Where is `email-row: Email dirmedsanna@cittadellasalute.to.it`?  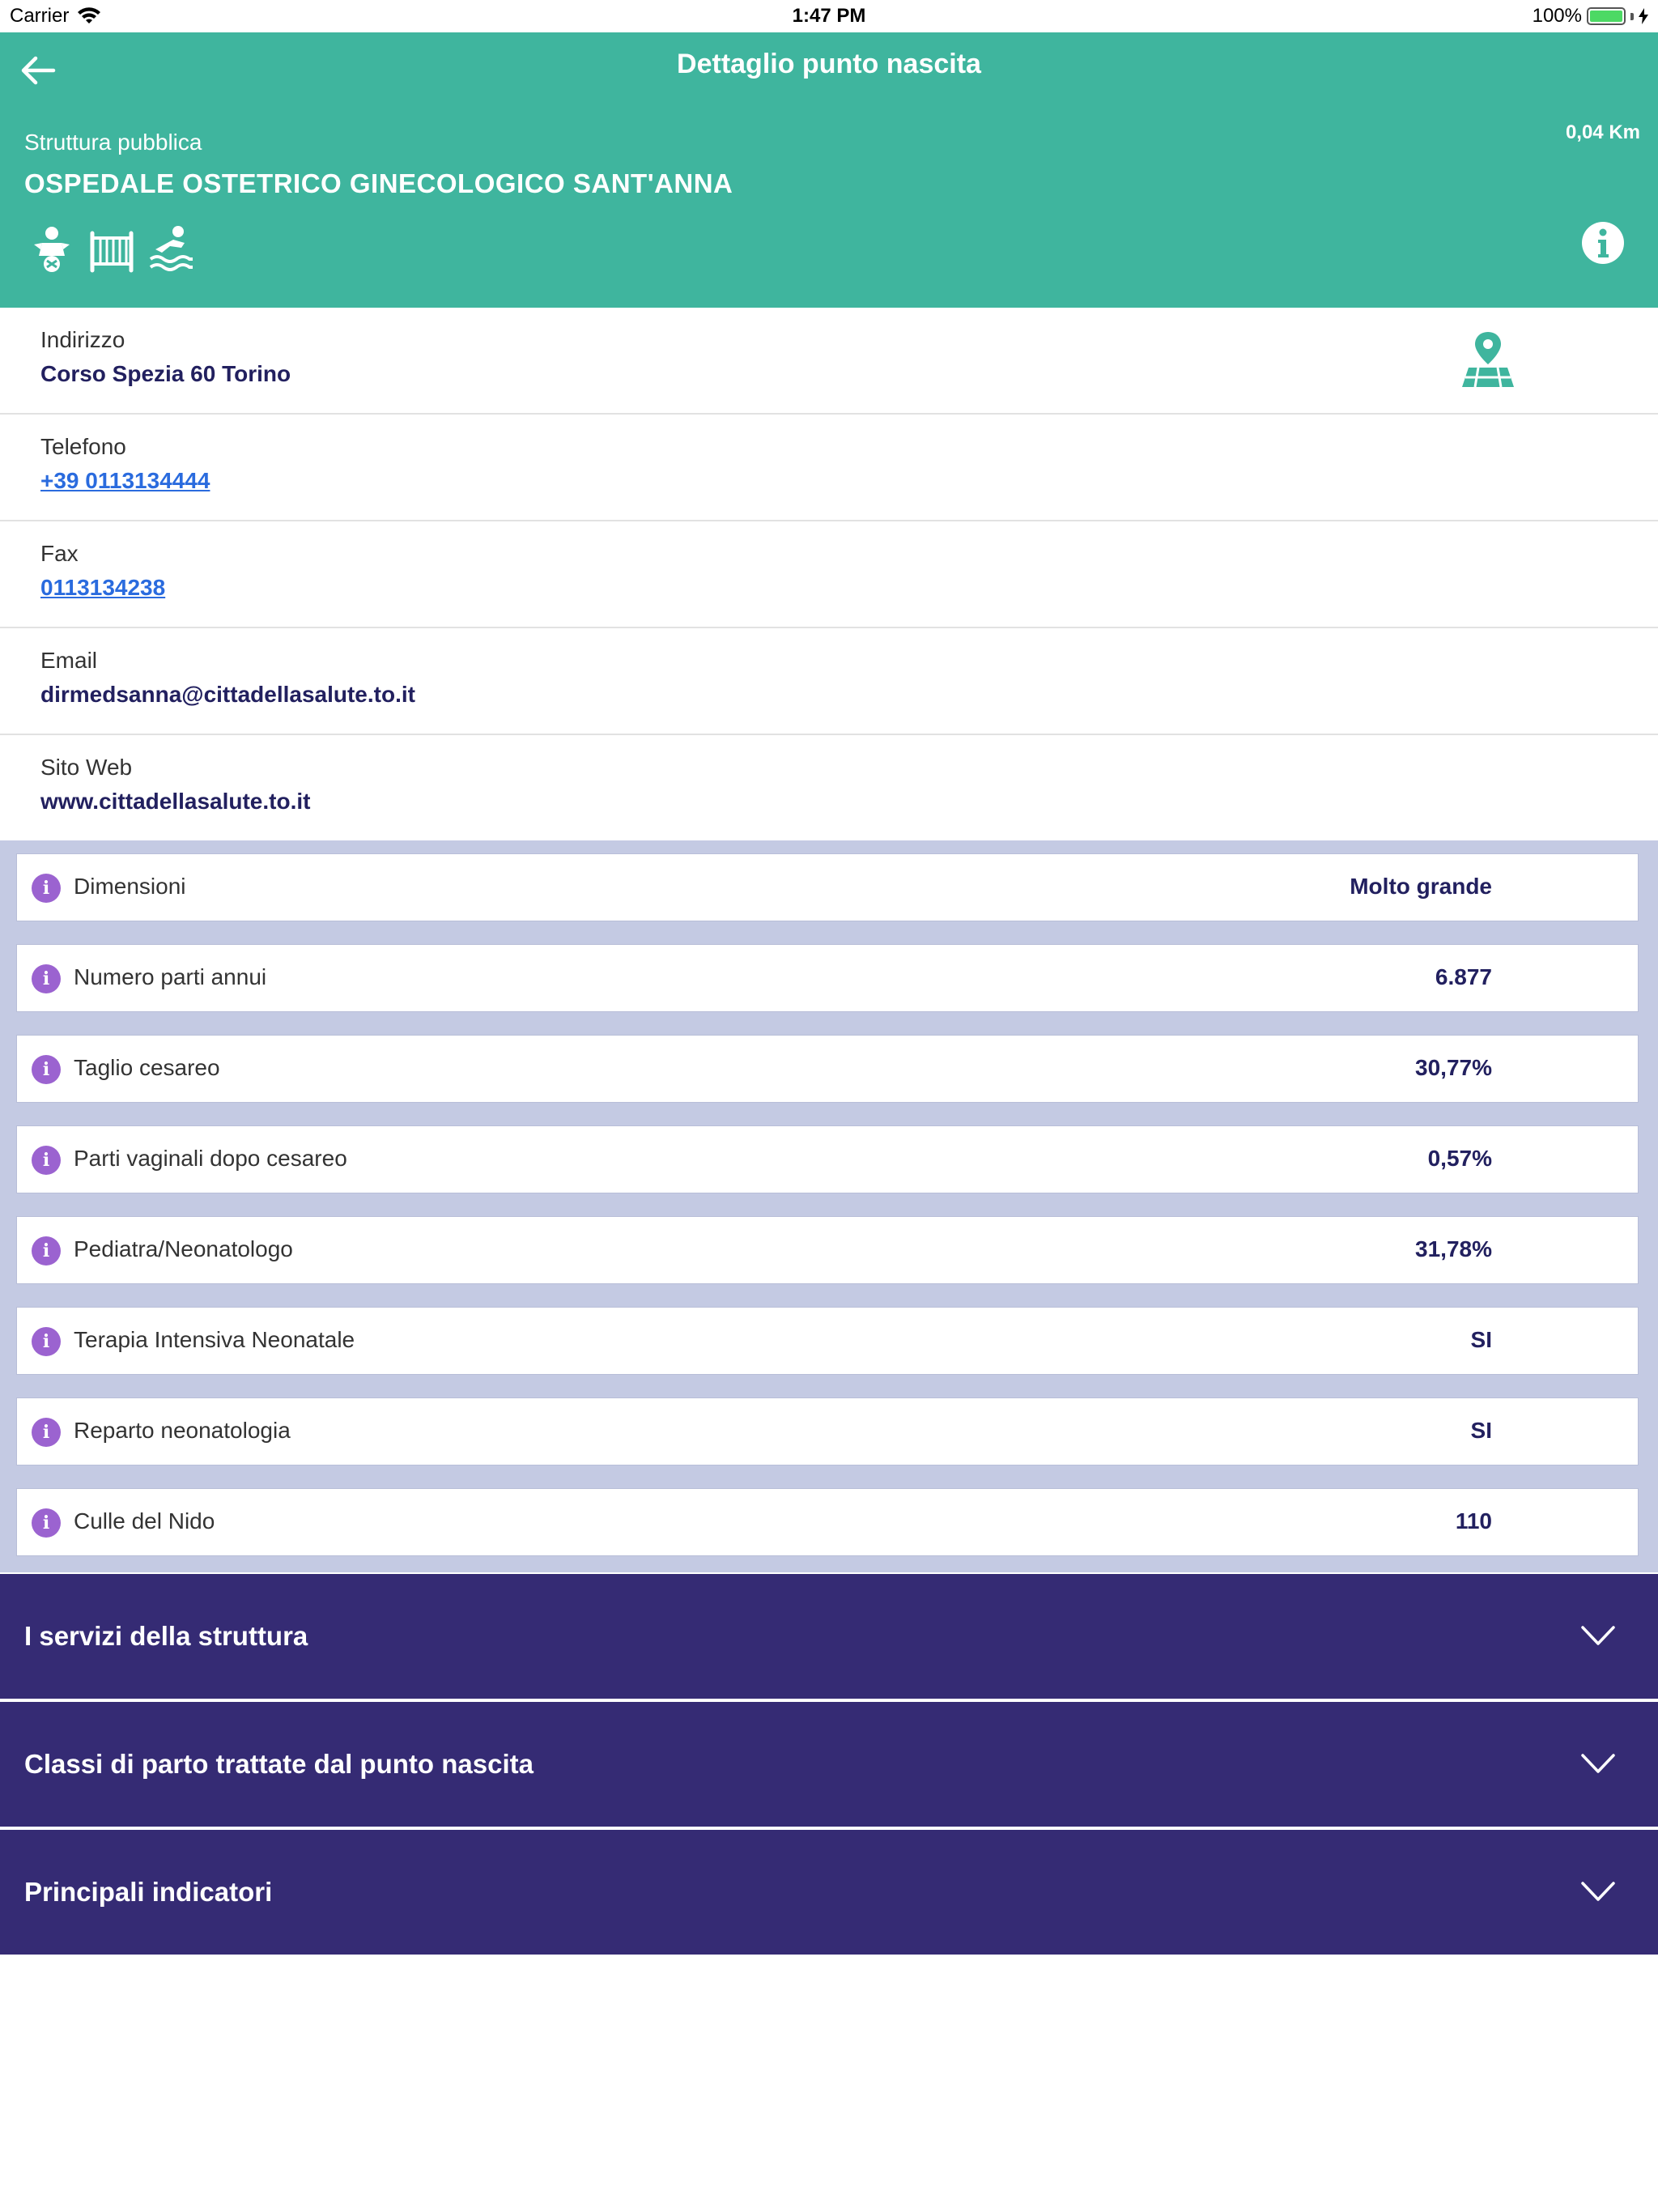
email-row: Email dirmedsanna@cittadellasalute.to.it is located at coordinates (829, 682).